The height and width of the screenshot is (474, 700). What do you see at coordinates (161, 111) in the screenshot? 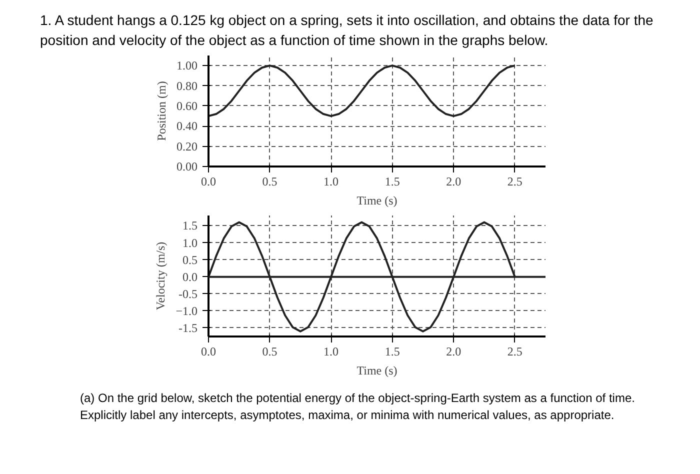
I see `y-axis-title: Position (m)` at bounding box center [161, 111].